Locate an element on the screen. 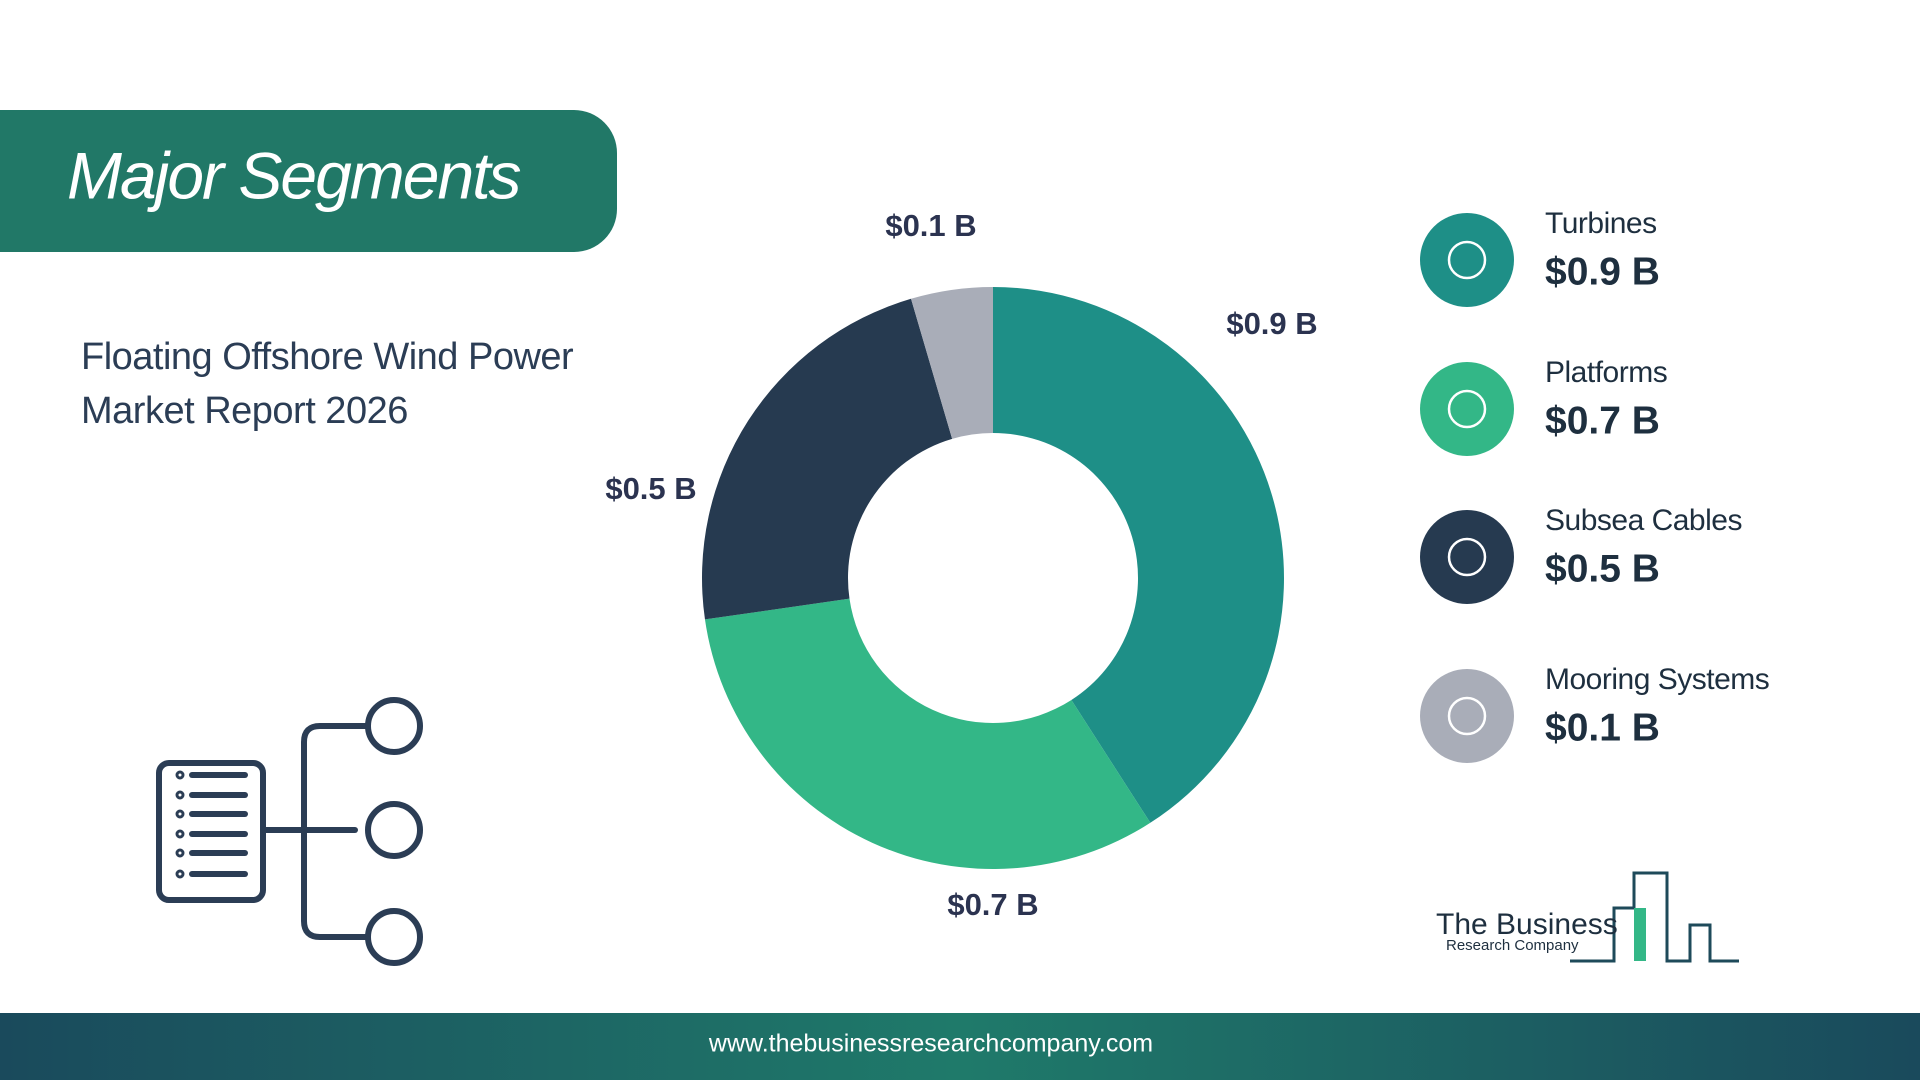 The image size is (1920, 1080). legend-value: $0.1 B is located at coordinates (1602, 727).